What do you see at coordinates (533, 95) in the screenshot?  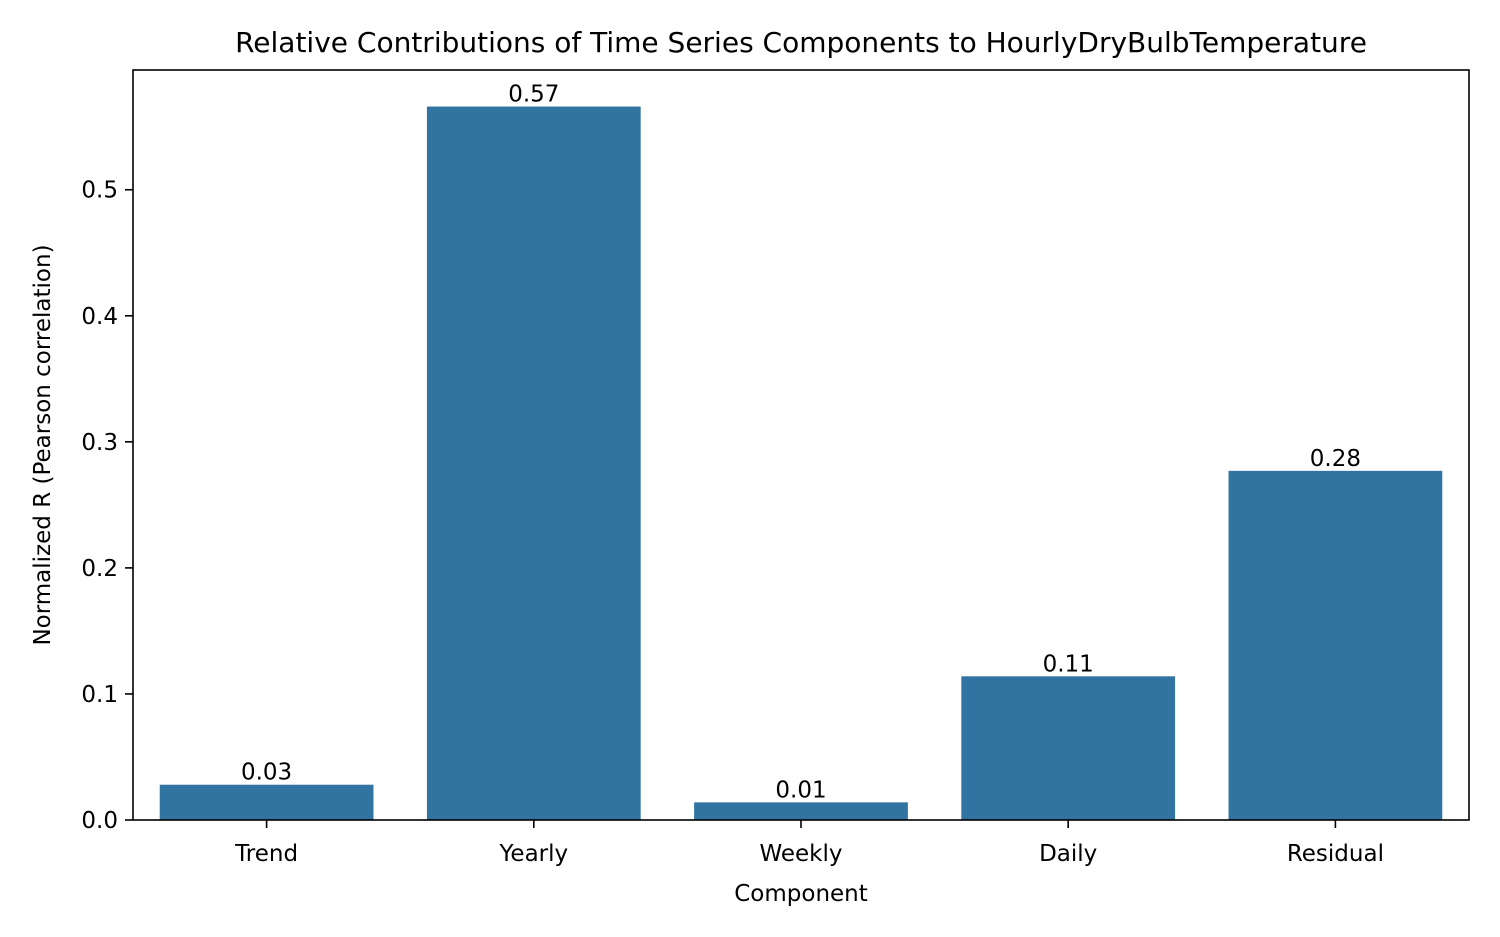 I see `data-label-yearly: 0.57` at bounding box center [533, 95].